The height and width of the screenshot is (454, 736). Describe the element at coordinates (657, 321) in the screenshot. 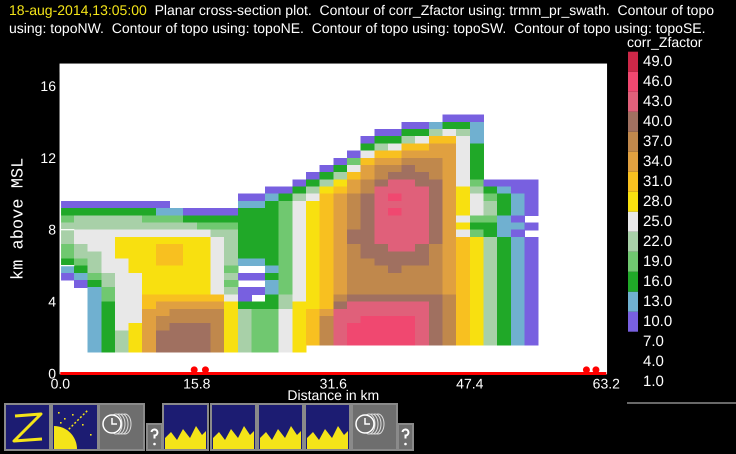

I see `color-bar-label: 10.0` at that location.